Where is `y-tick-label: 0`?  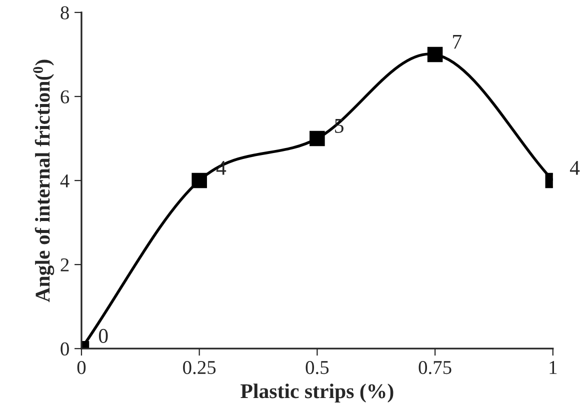
y-tick-label: 0 is located at coordinates (64, 349).